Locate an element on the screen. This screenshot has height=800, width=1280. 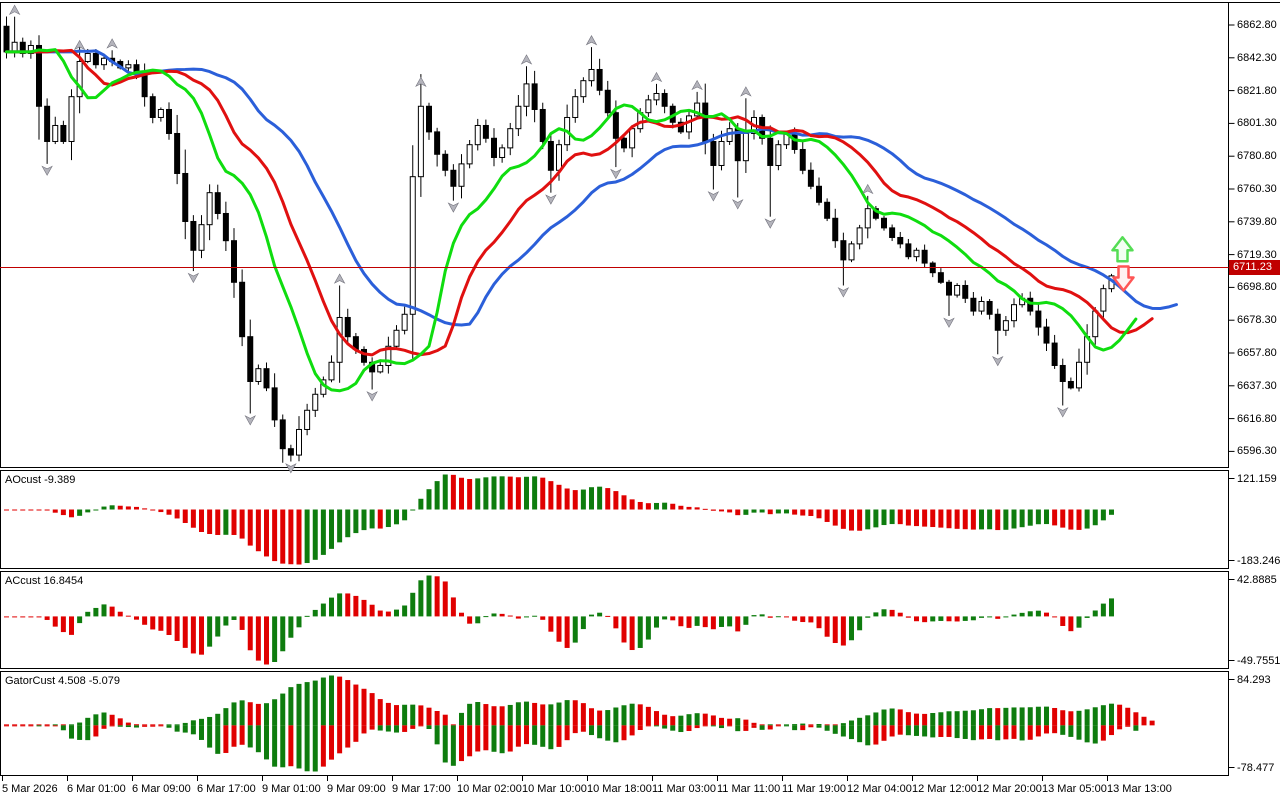
time-label: 6 Mar 17:00 is located at coordinates (226, 789).